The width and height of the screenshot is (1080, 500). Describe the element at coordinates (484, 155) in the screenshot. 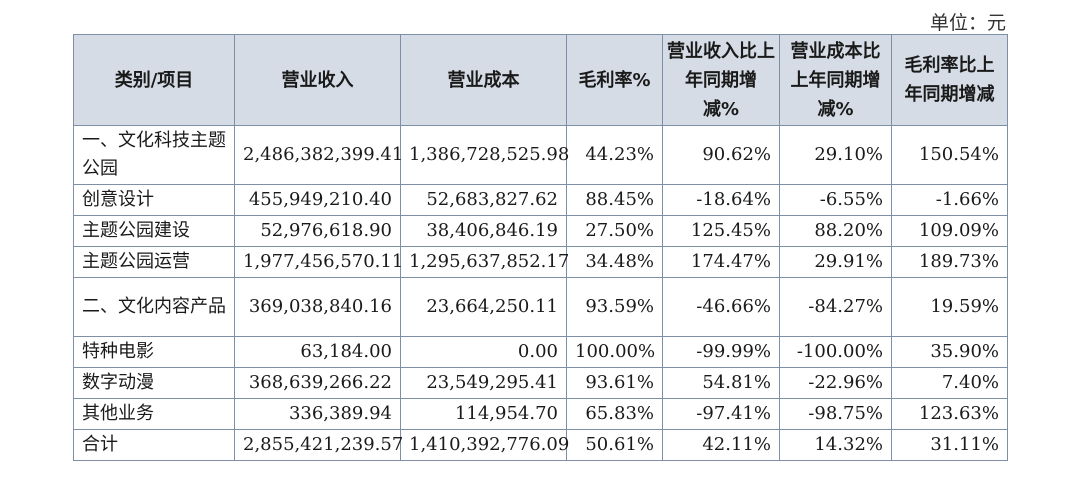

I see `row-cost: 1,386,728,525.98` at that location.